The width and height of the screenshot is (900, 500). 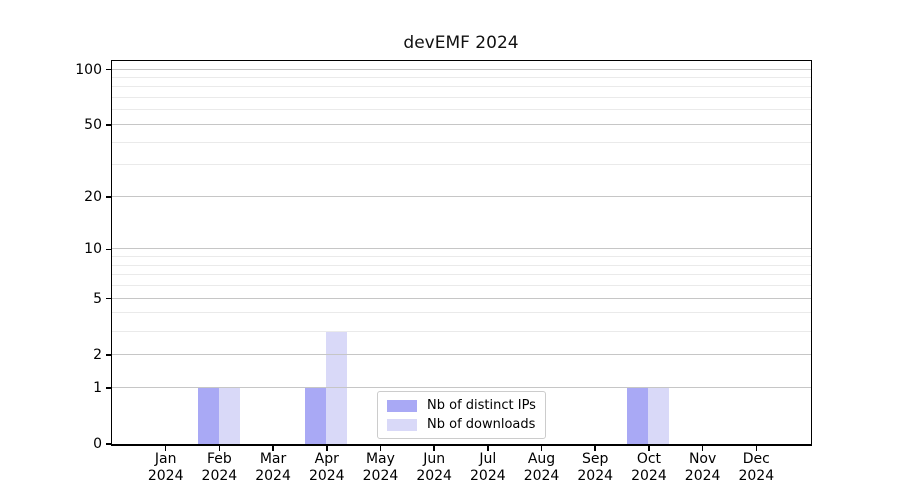 I want to click on x-tick-month: Mar, so click(x=273, y=459).